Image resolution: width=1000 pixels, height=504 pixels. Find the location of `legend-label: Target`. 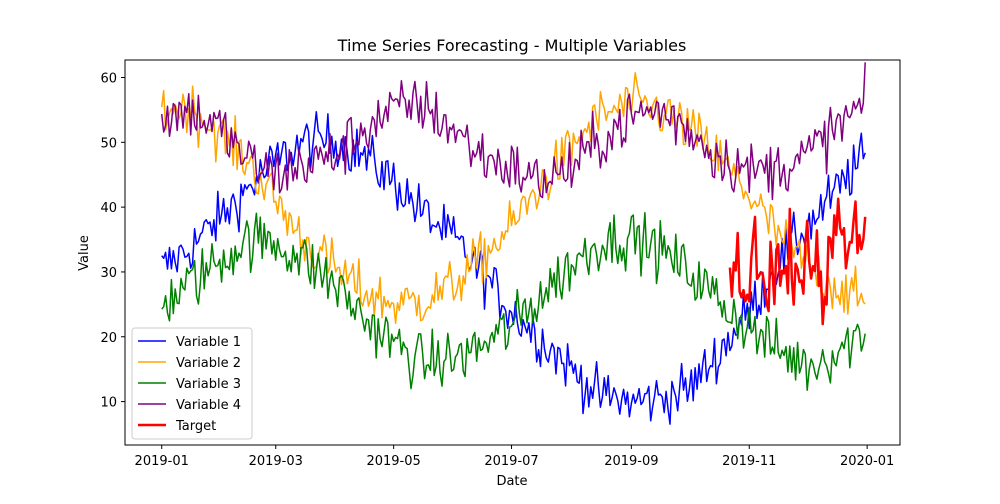

legend-label: Target is located at coordinates (195, 426).